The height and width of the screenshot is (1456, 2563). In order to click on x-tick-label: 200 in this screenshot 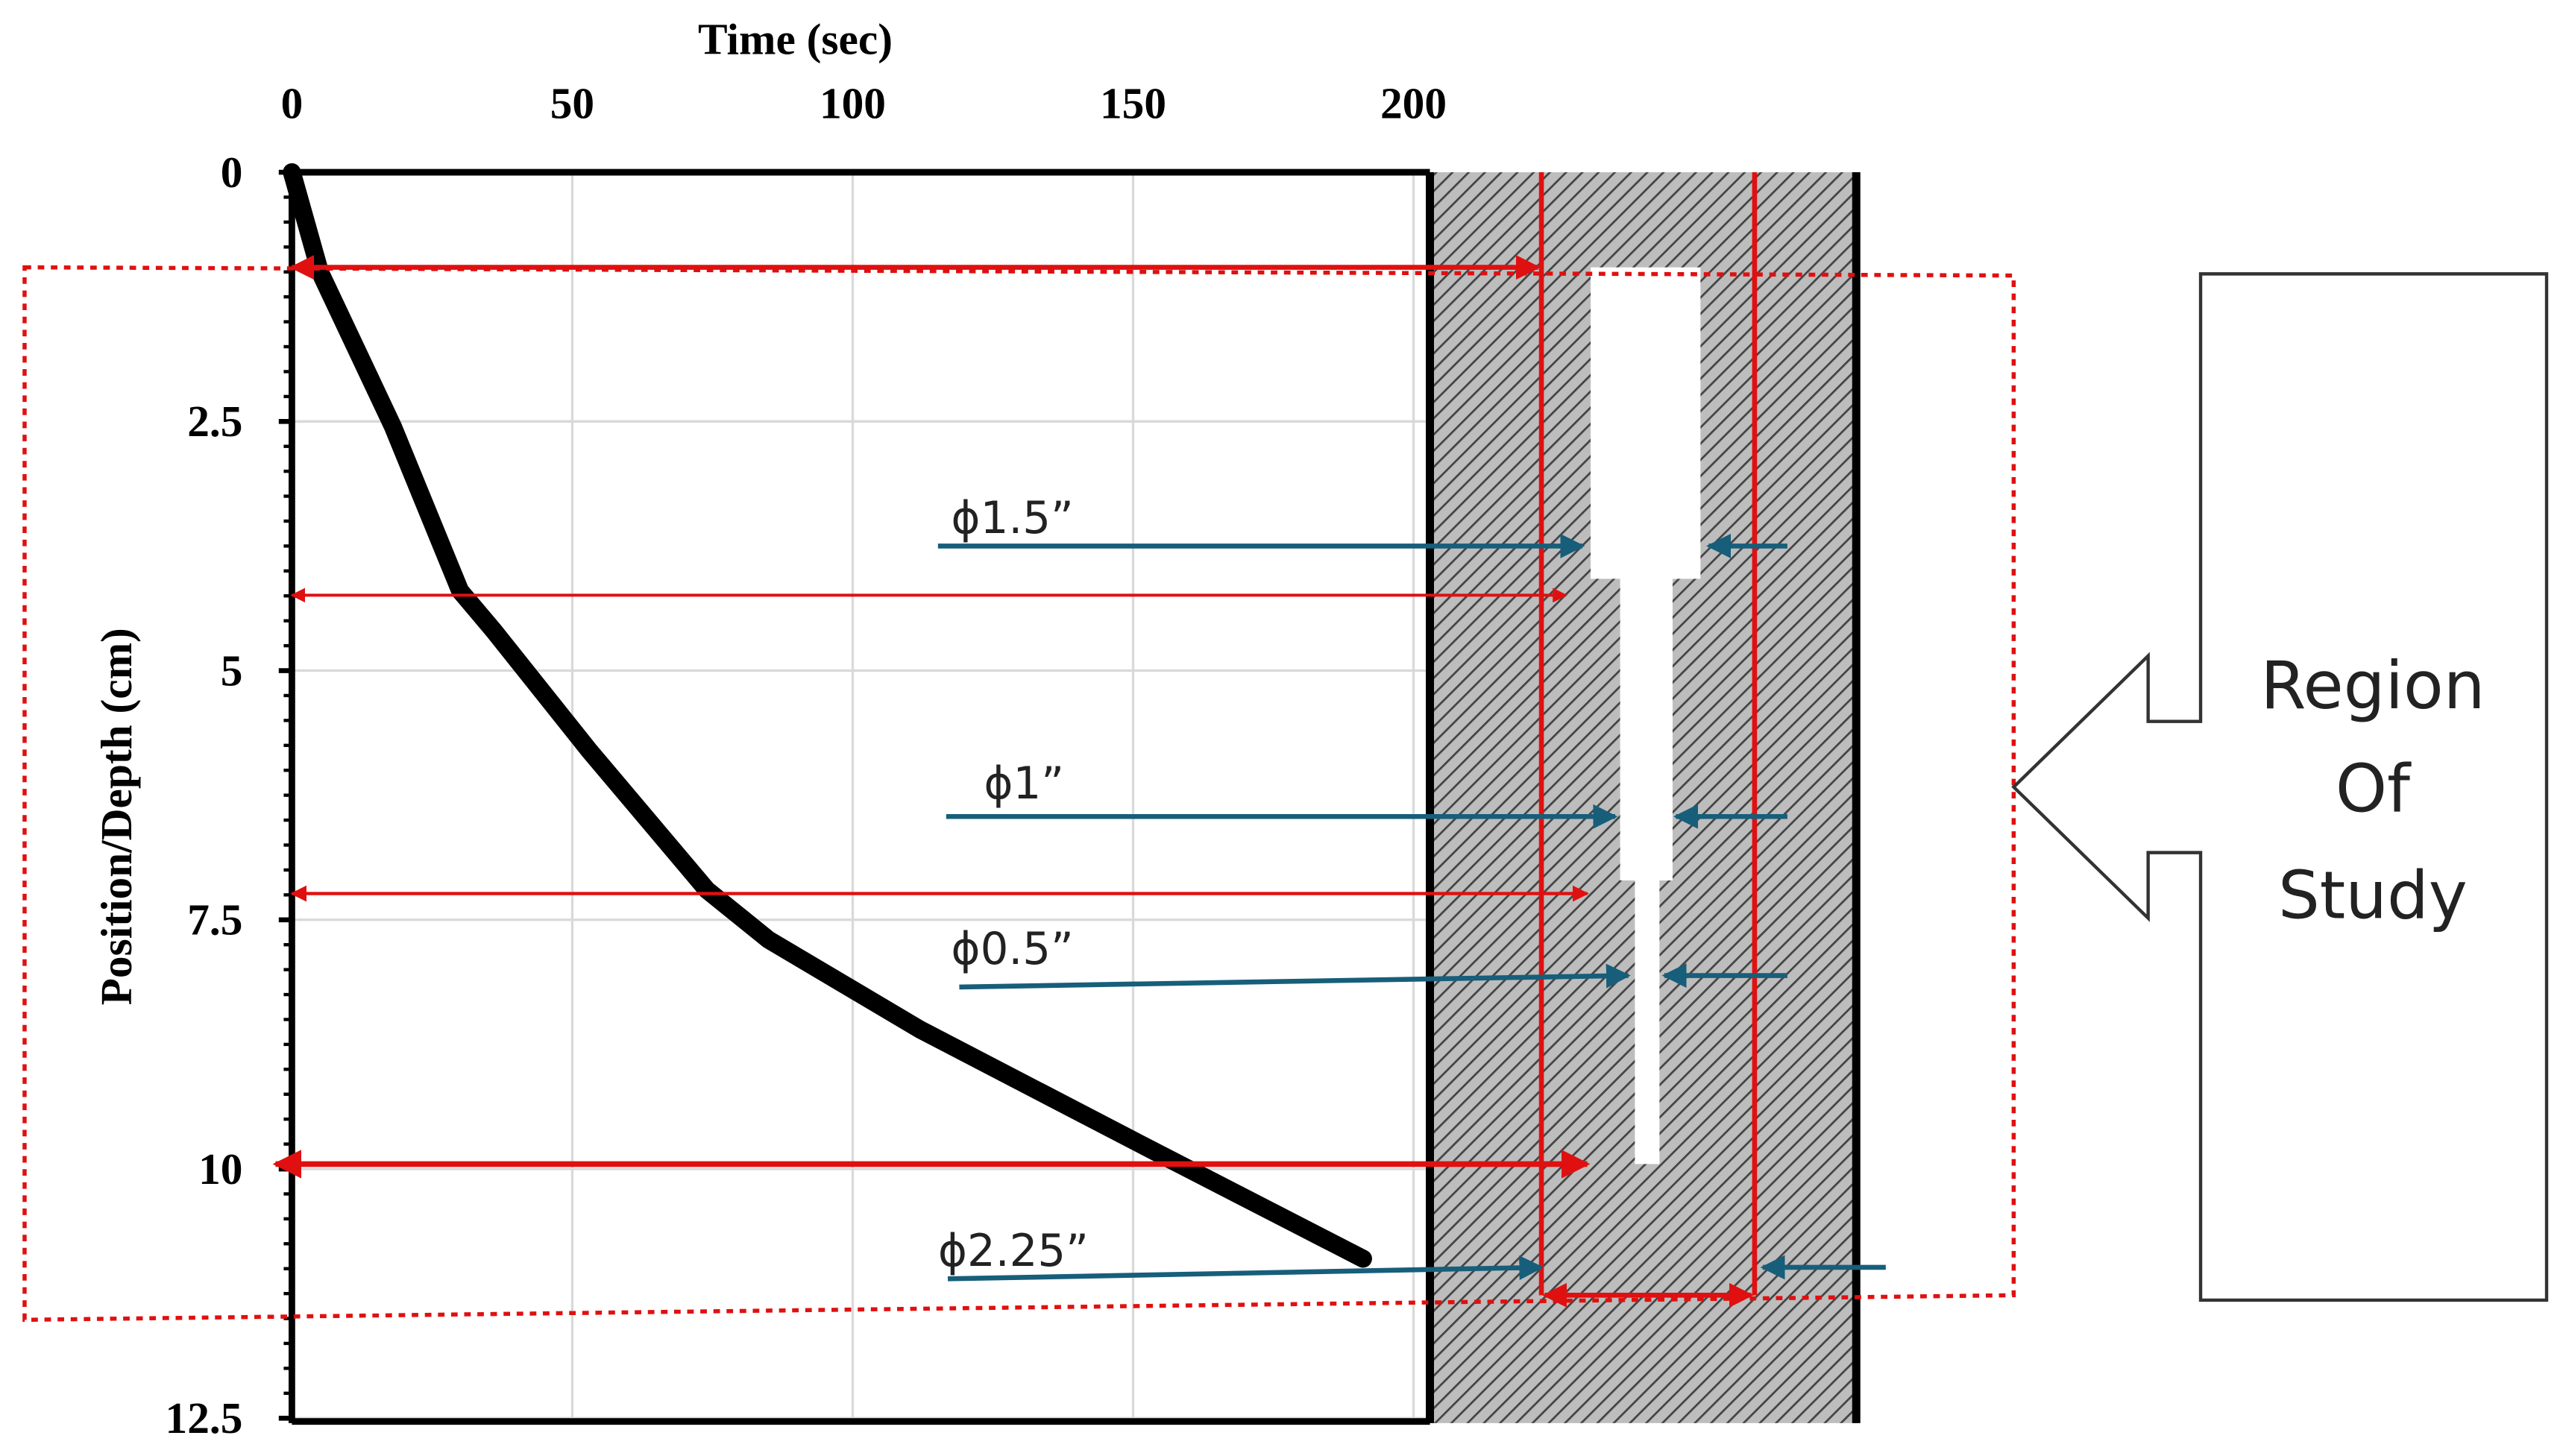, I will do `click(1413, 102)`.